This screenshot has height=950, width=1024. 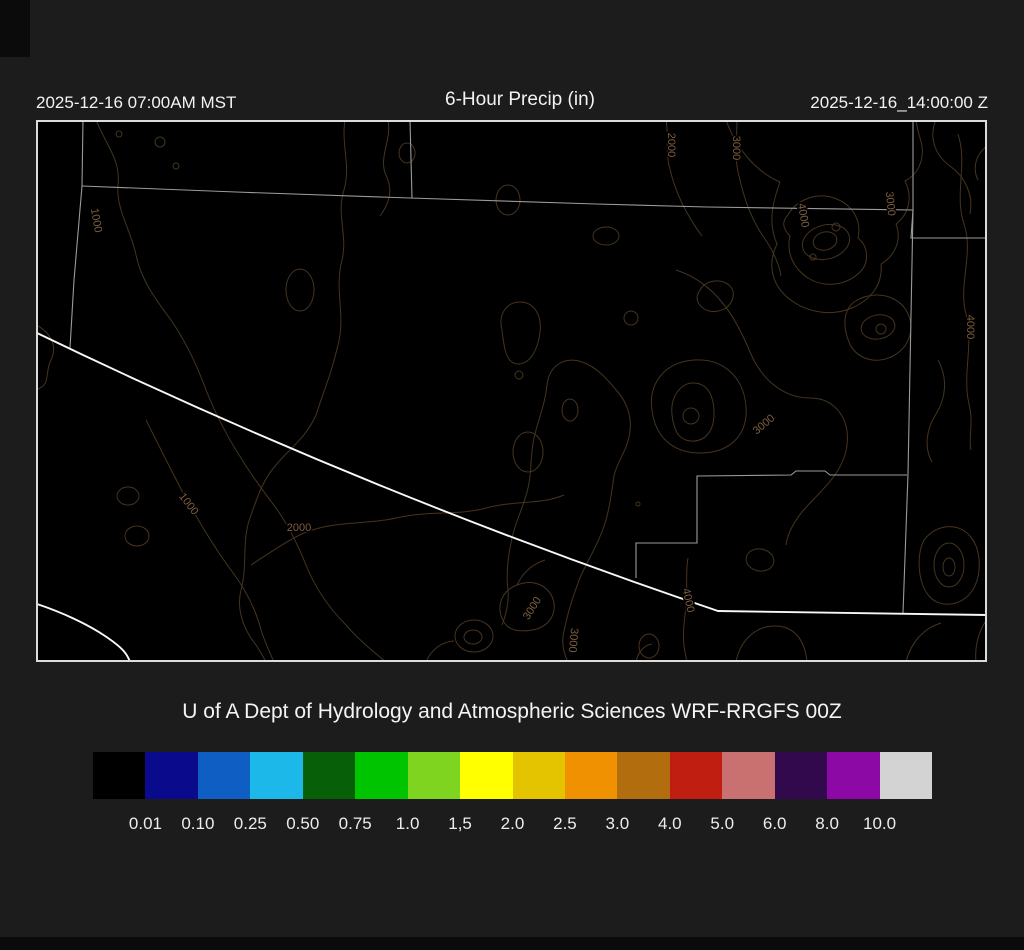 What do you see at coordinates (774, 823) in the screenshot?
I see `colorbar-tick-label: 6.0` at bounding box center [774, 823].